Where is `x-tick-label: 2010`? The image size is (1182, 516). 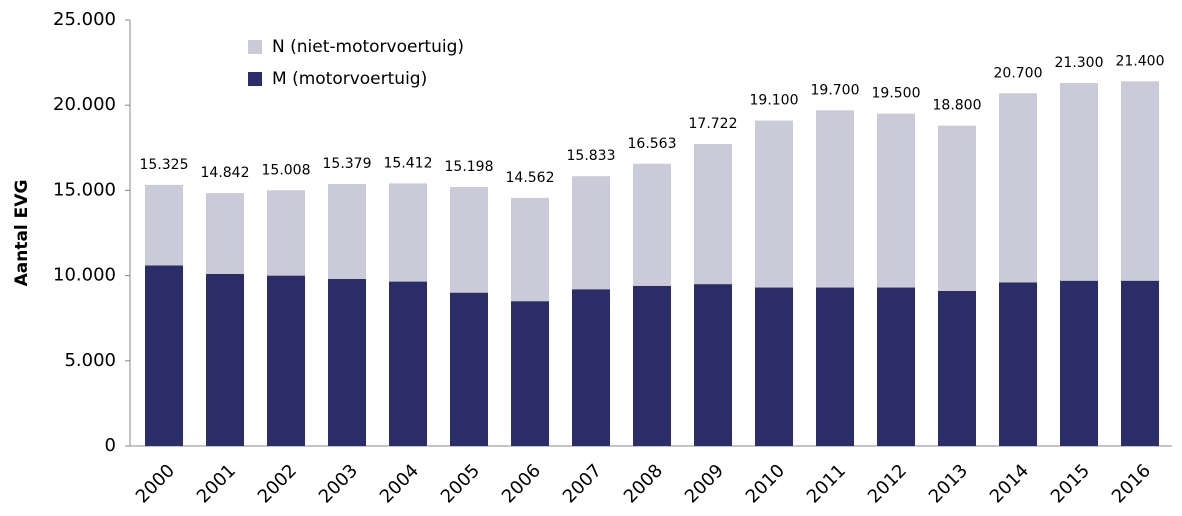
x-tick-label: 2010 is located at coordinates (765, 483).